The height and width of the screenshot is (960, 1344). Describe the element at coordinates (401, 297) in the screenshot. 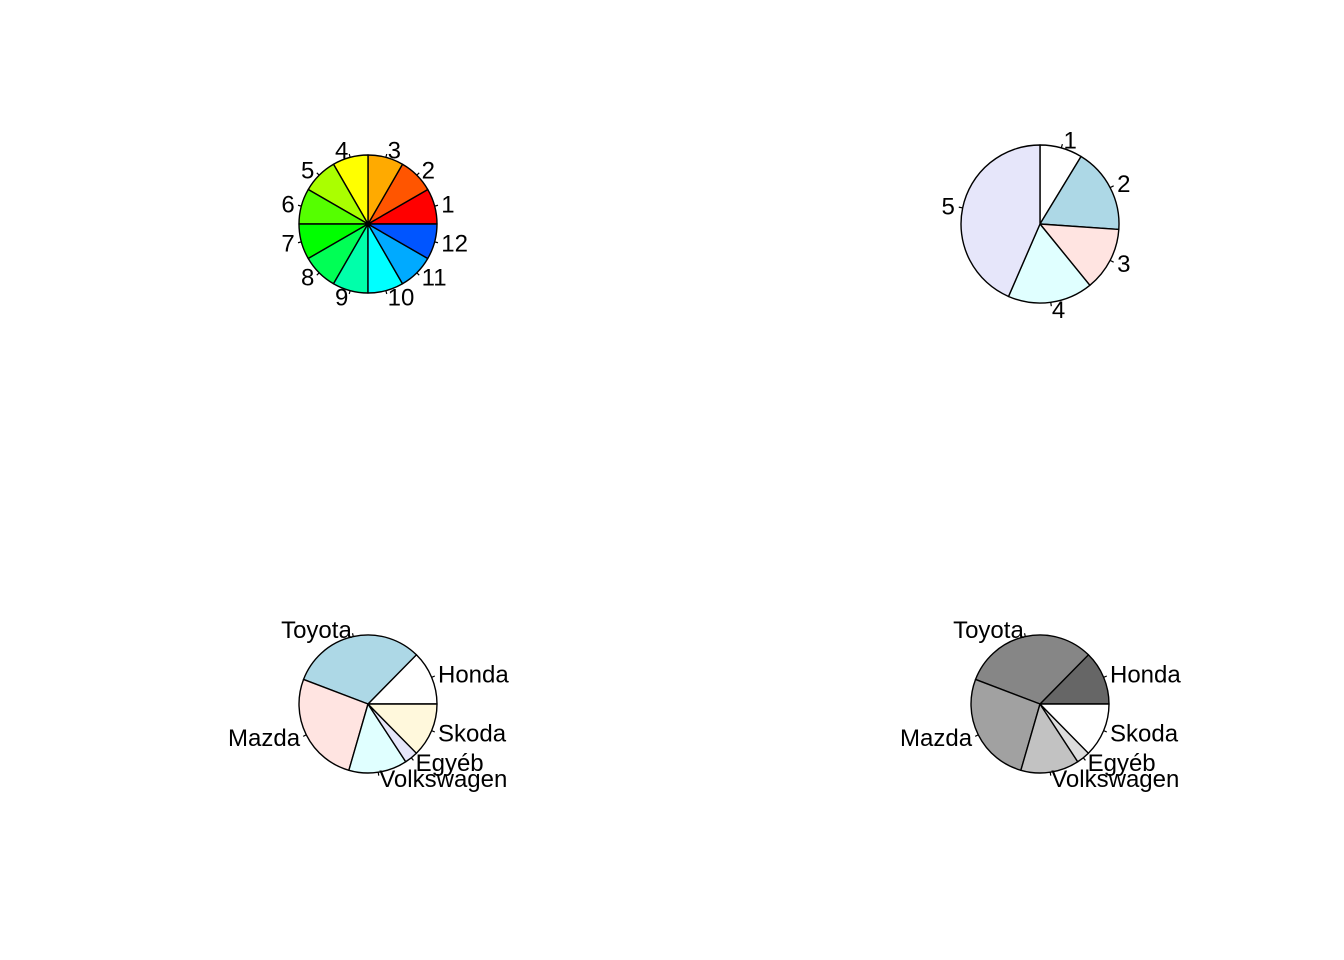

I see `slice-label: 10` at that location.